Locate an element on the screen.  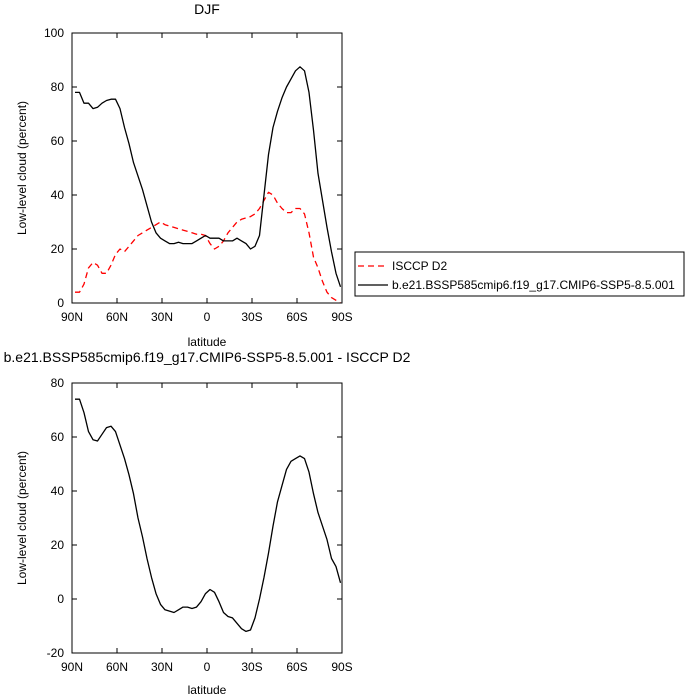
bottom-x-tick-label: 30S is located at coordinates (251, 667).